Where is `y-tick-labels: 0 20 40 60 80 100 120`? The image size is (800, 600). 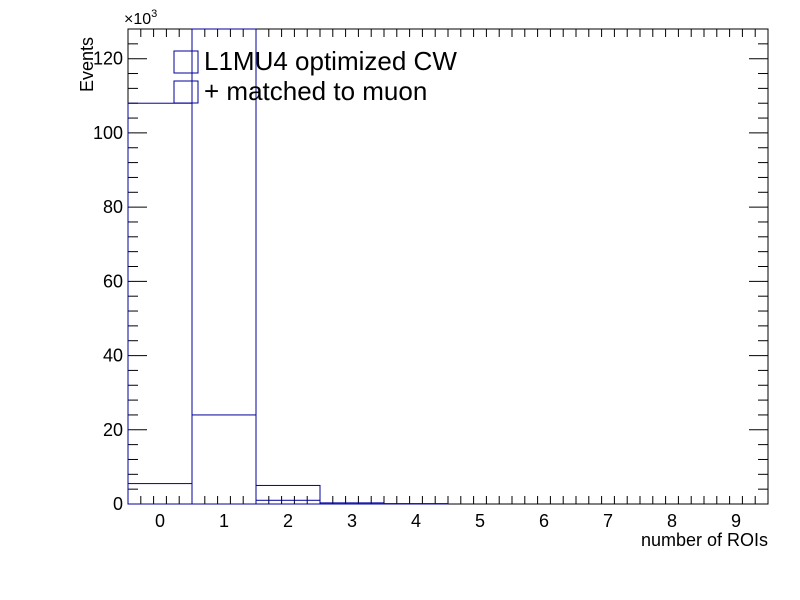 y-tick-labels: 0 20 40 60 80 100 120 is located at coordinates (108, 281).